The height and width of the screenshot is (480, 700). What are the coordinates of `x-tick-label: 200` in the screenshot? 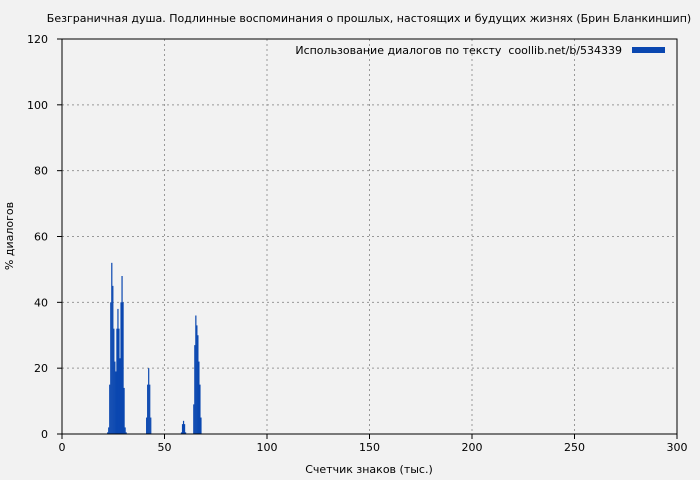 It's located at (472, 447).